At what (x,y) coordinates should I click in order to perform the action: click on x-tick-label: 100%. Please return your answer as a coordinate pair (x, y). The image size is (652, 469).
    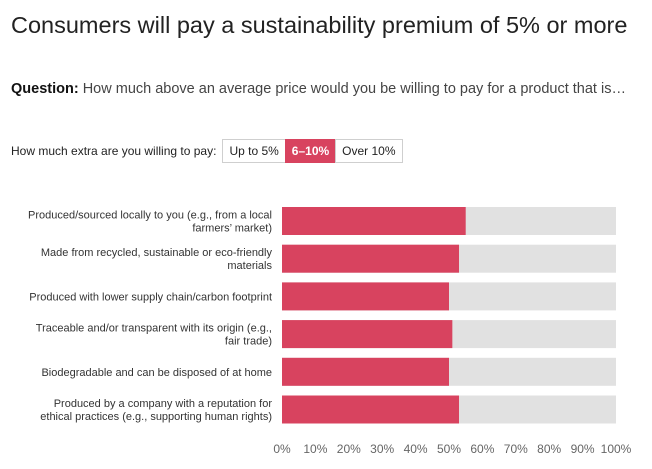
    Looking at the image, I should click on (616, 449).